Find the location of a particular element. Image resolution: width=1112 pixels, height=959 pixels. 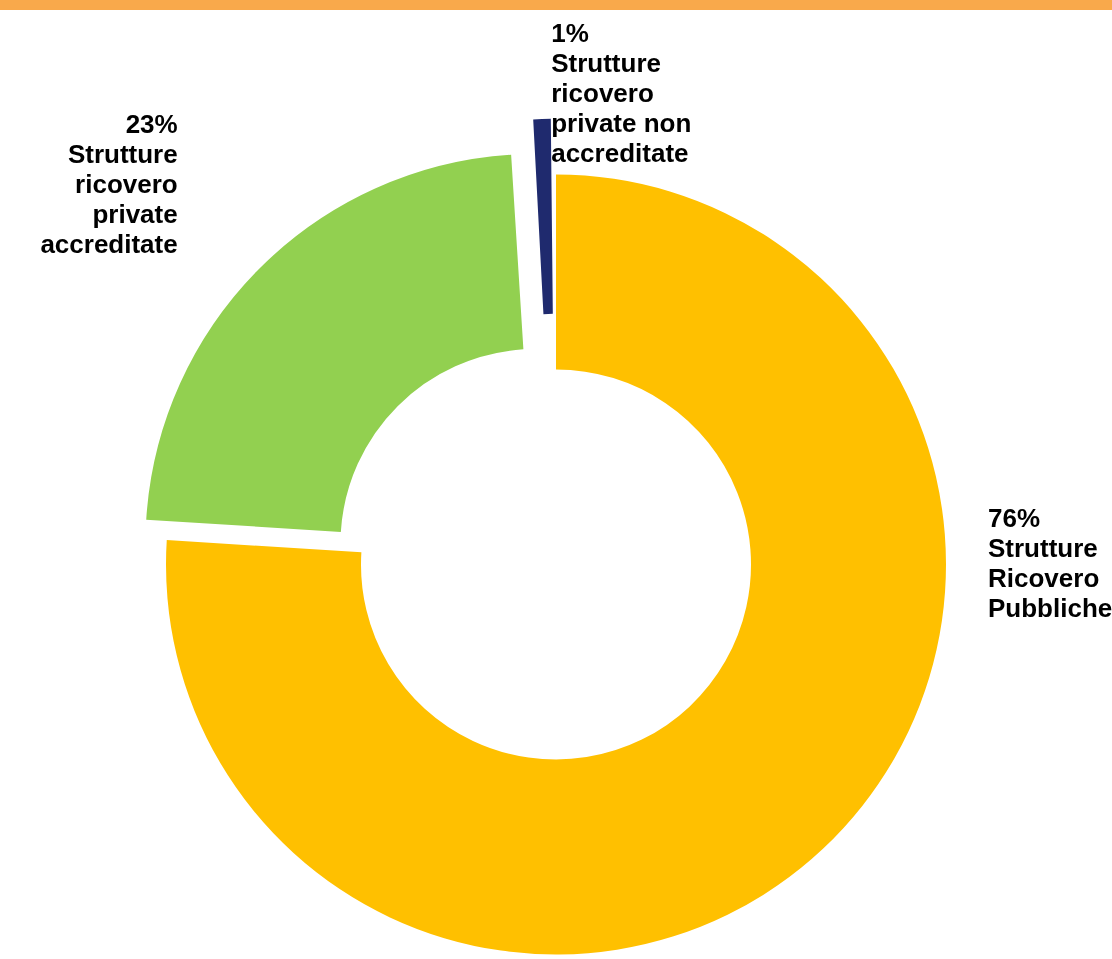

slice-label: Strutture Ricovero Pubbliche is located at coordinates (1050, 577).